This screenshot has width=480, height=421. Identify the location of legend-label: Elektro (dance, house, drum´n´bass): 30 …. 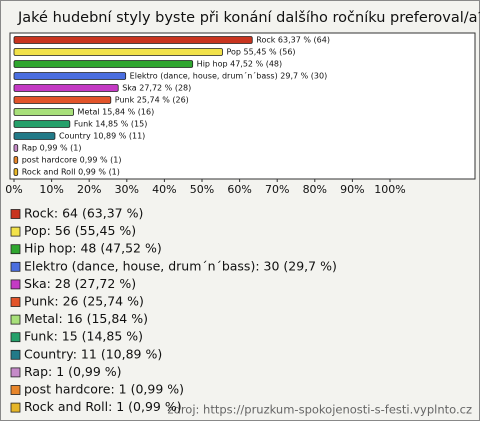
(180, 265).